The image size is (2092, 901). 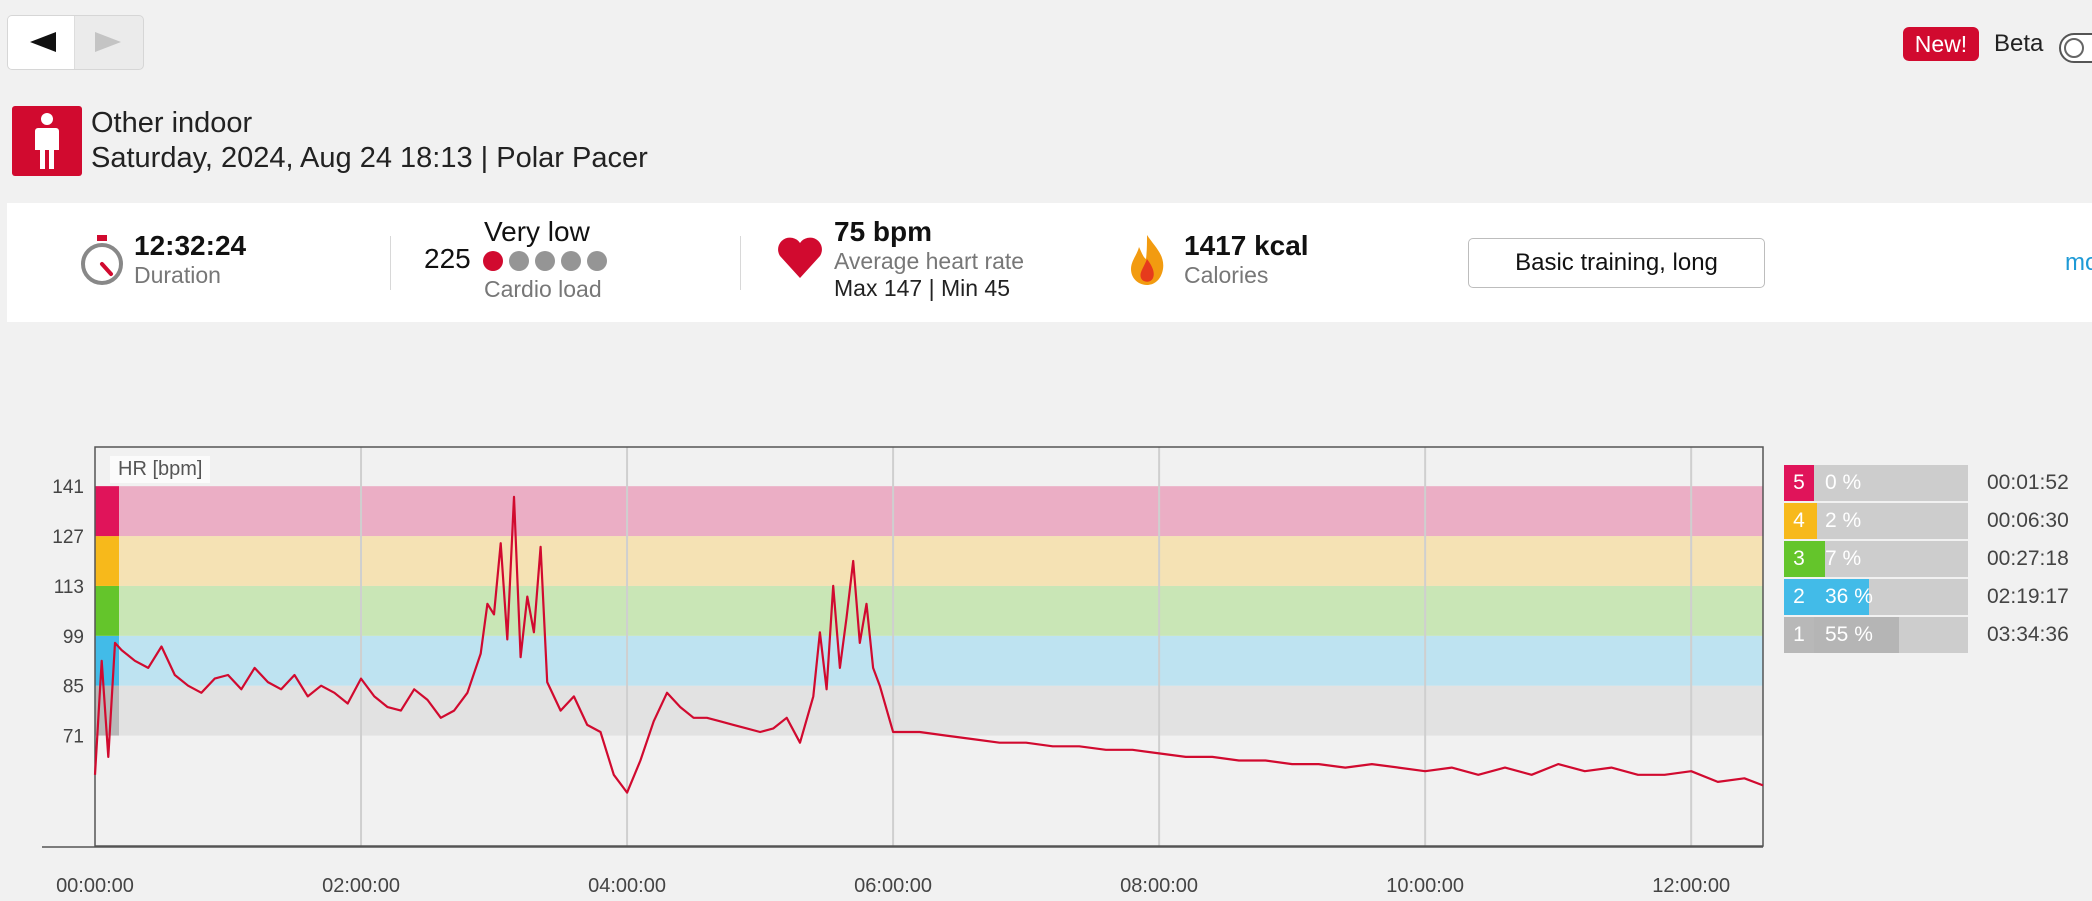 I want to click on x-tick-label: 12:00:00, so click(x=1691, y=886).